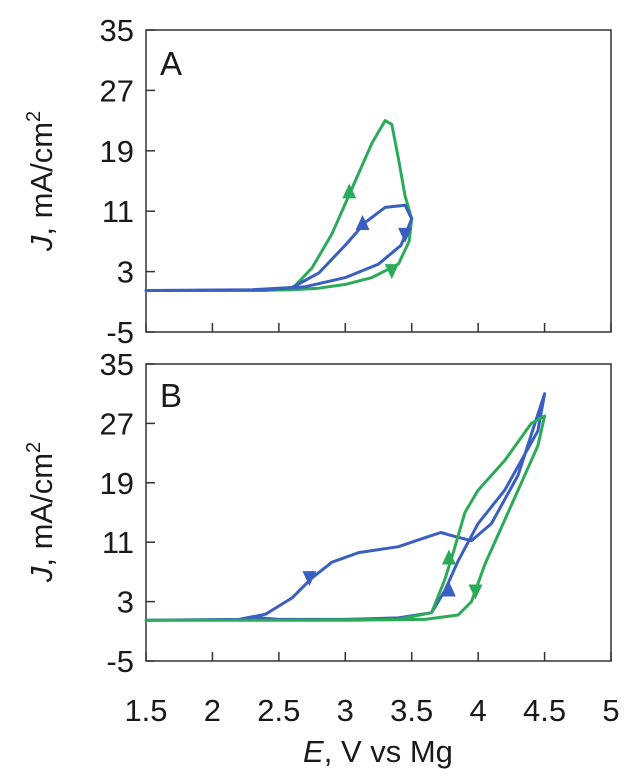 This screenshot has width=627, height=778. Describe the element at coordinates (34, 116) in the screenshot. I see `panel-a-y-label-superscript: 2` at that location.